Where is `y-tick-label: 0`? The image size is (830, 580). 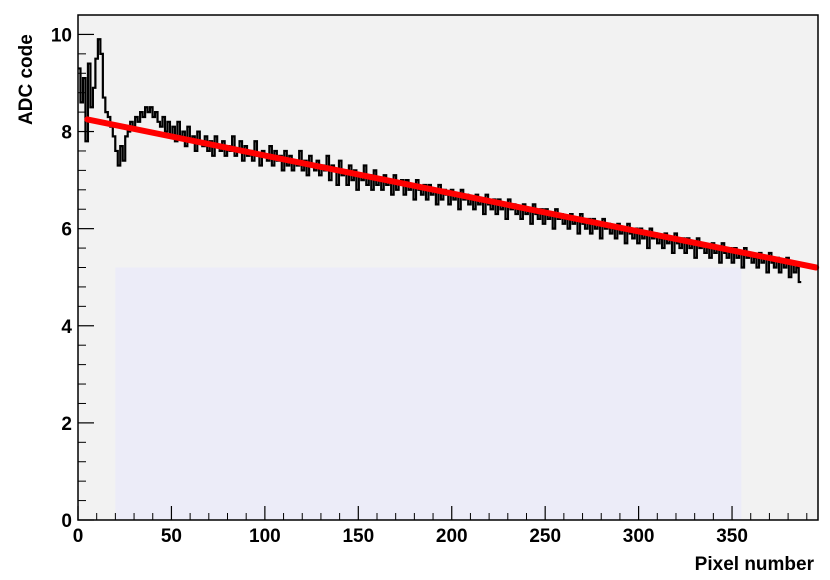 y-tick-label: 0 is located at coordinates (66, 521).